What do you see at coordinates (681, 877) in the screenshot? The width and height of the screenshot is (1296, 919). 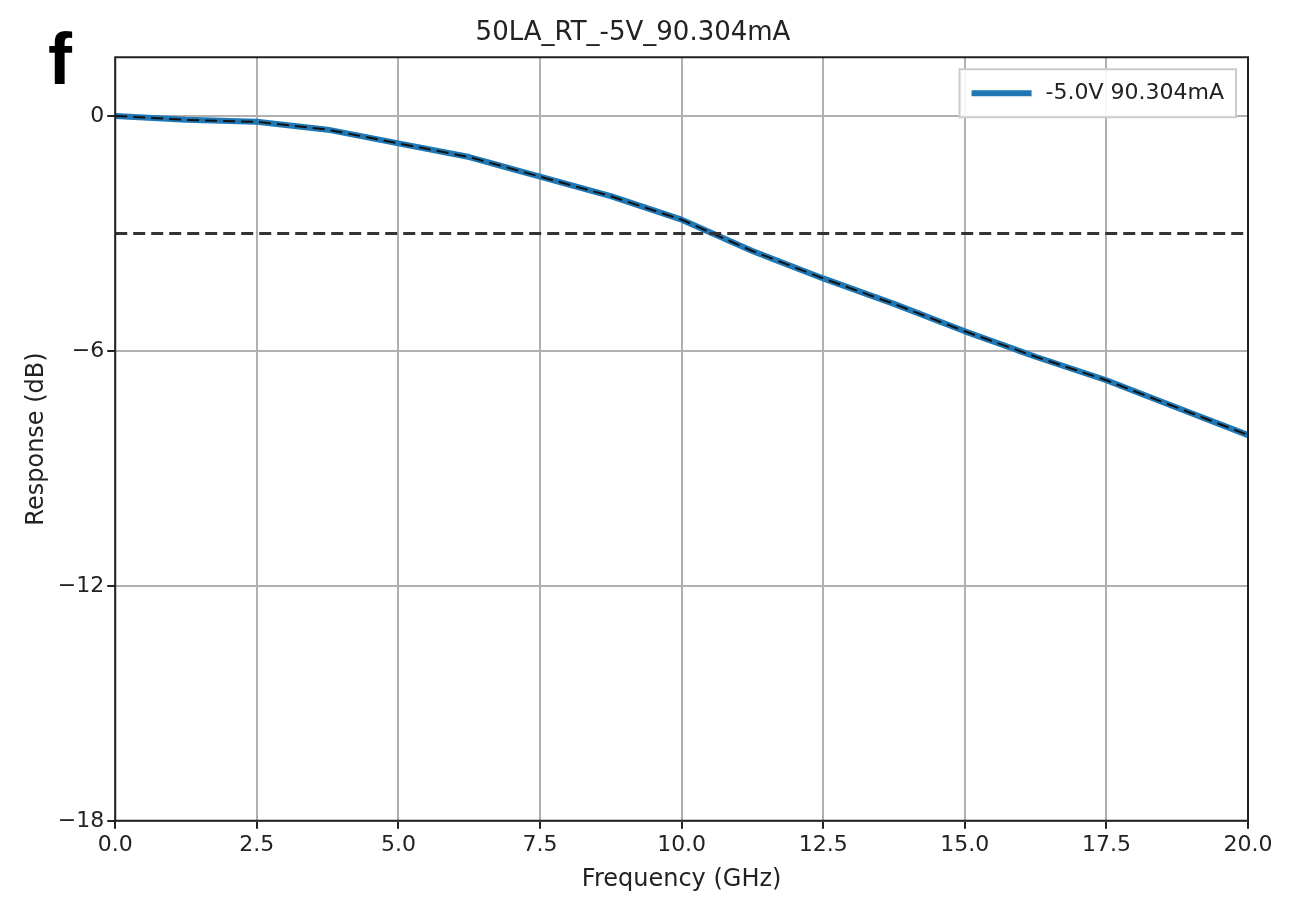 I see `x-axis-title: Frequency (GHz)` at bounding box center [681, 877].